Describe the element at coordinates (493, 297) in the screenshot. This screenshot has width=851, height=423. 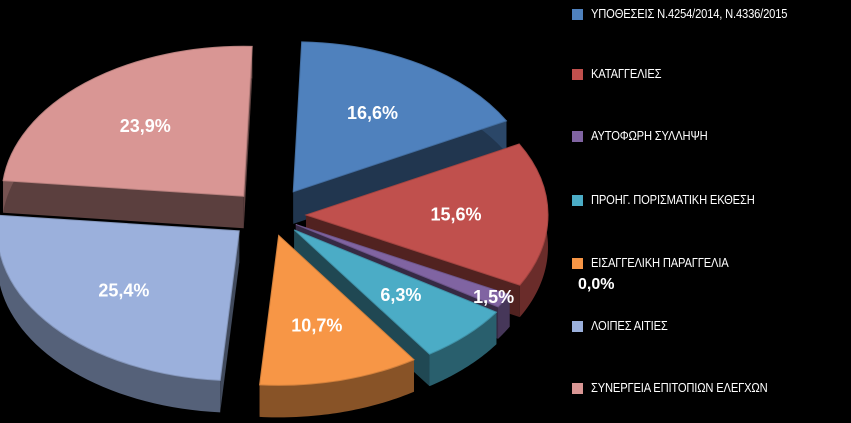
I see `slice-label-2: 1,5%` at that location.